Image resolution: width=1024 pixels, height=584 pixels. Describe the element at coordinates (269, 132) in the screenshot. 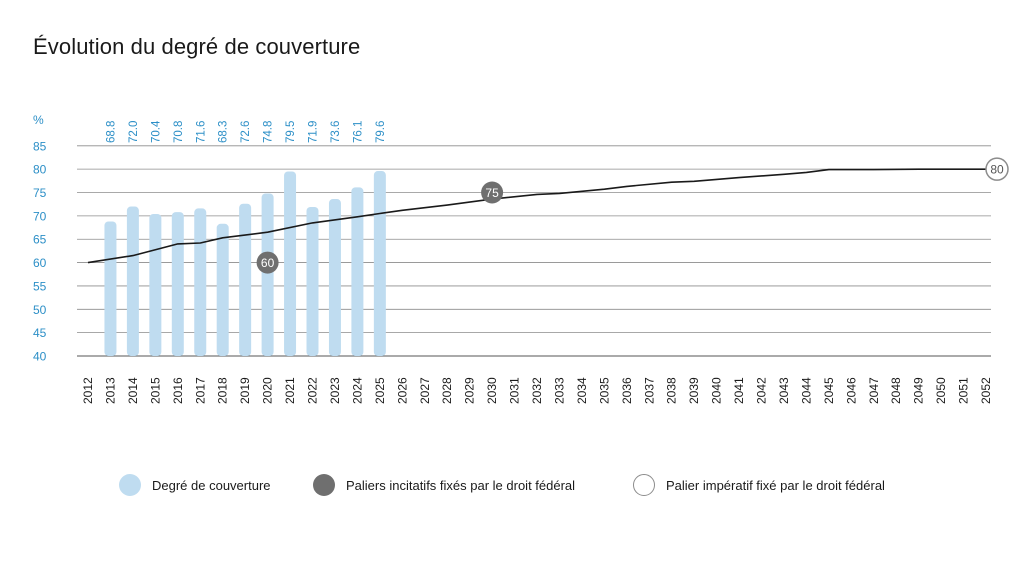

I see `bar-value-label: 74.8` at that location.